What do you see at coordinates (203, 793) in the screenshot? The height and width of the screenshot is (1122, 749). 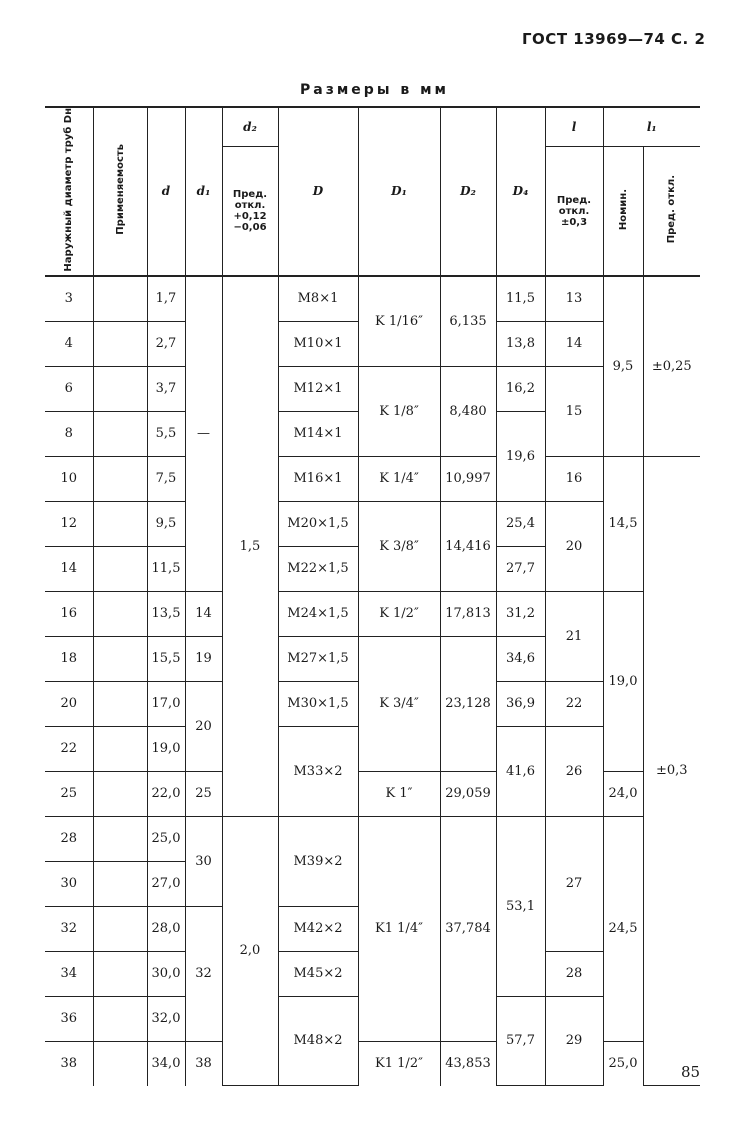 I see `cell-d1: 25` at bounding box center [203, 793].